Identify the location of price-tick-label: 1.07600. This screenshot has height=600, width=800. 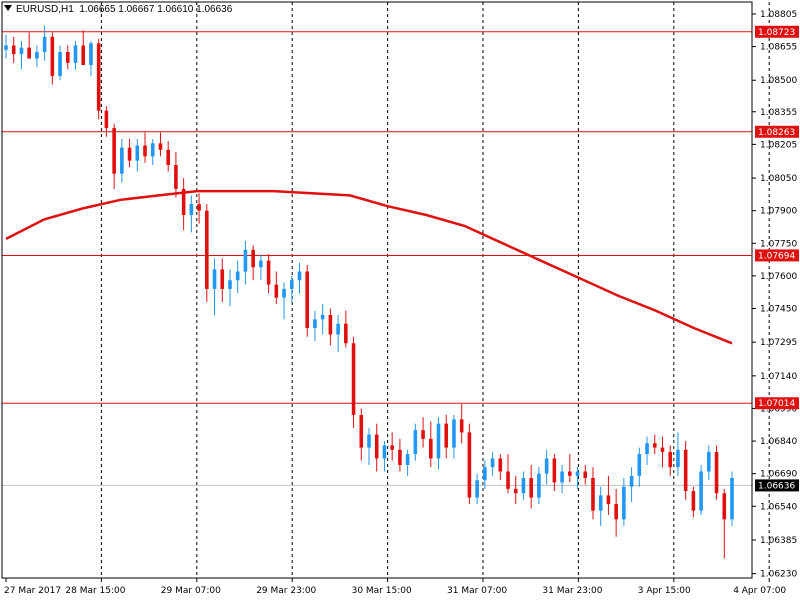
(778, 277).